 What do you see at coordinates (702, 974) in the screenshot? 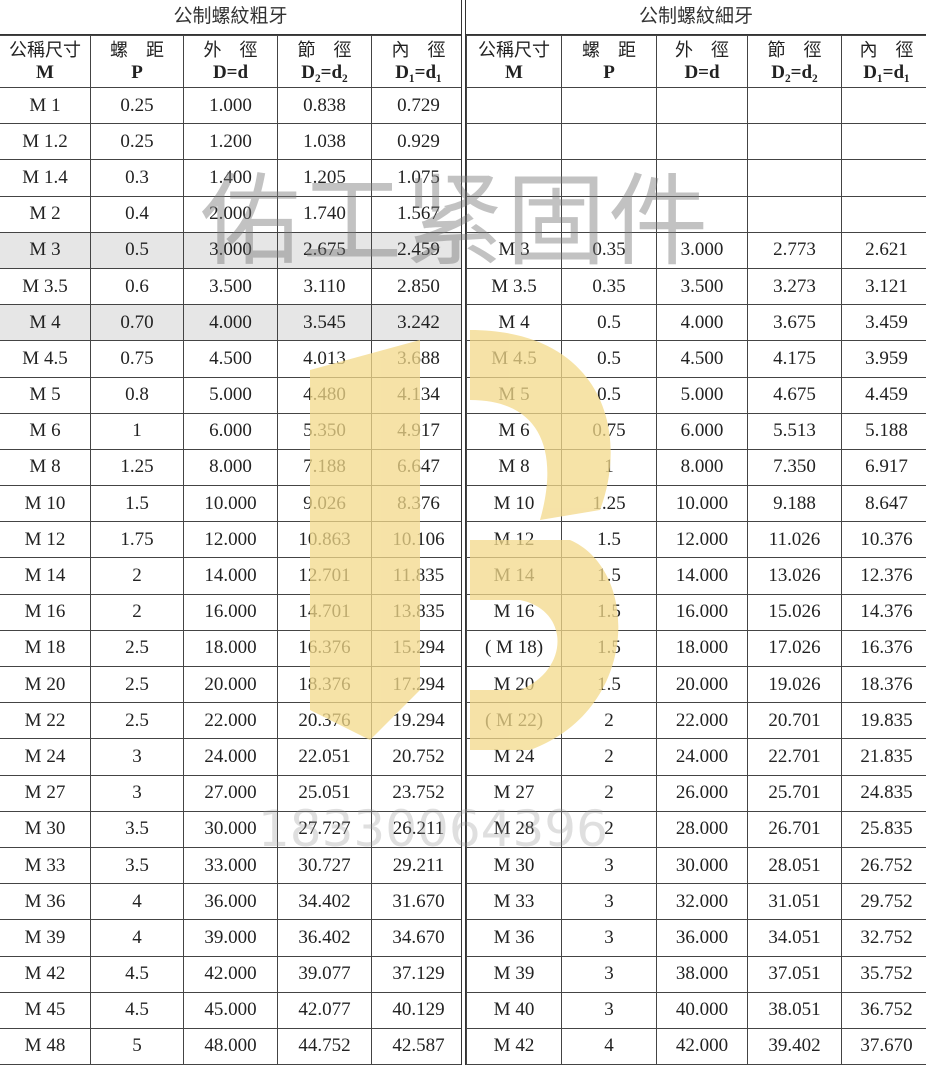
I see `cell-major-diameter: 38.000` at bounding box center [702, 974].